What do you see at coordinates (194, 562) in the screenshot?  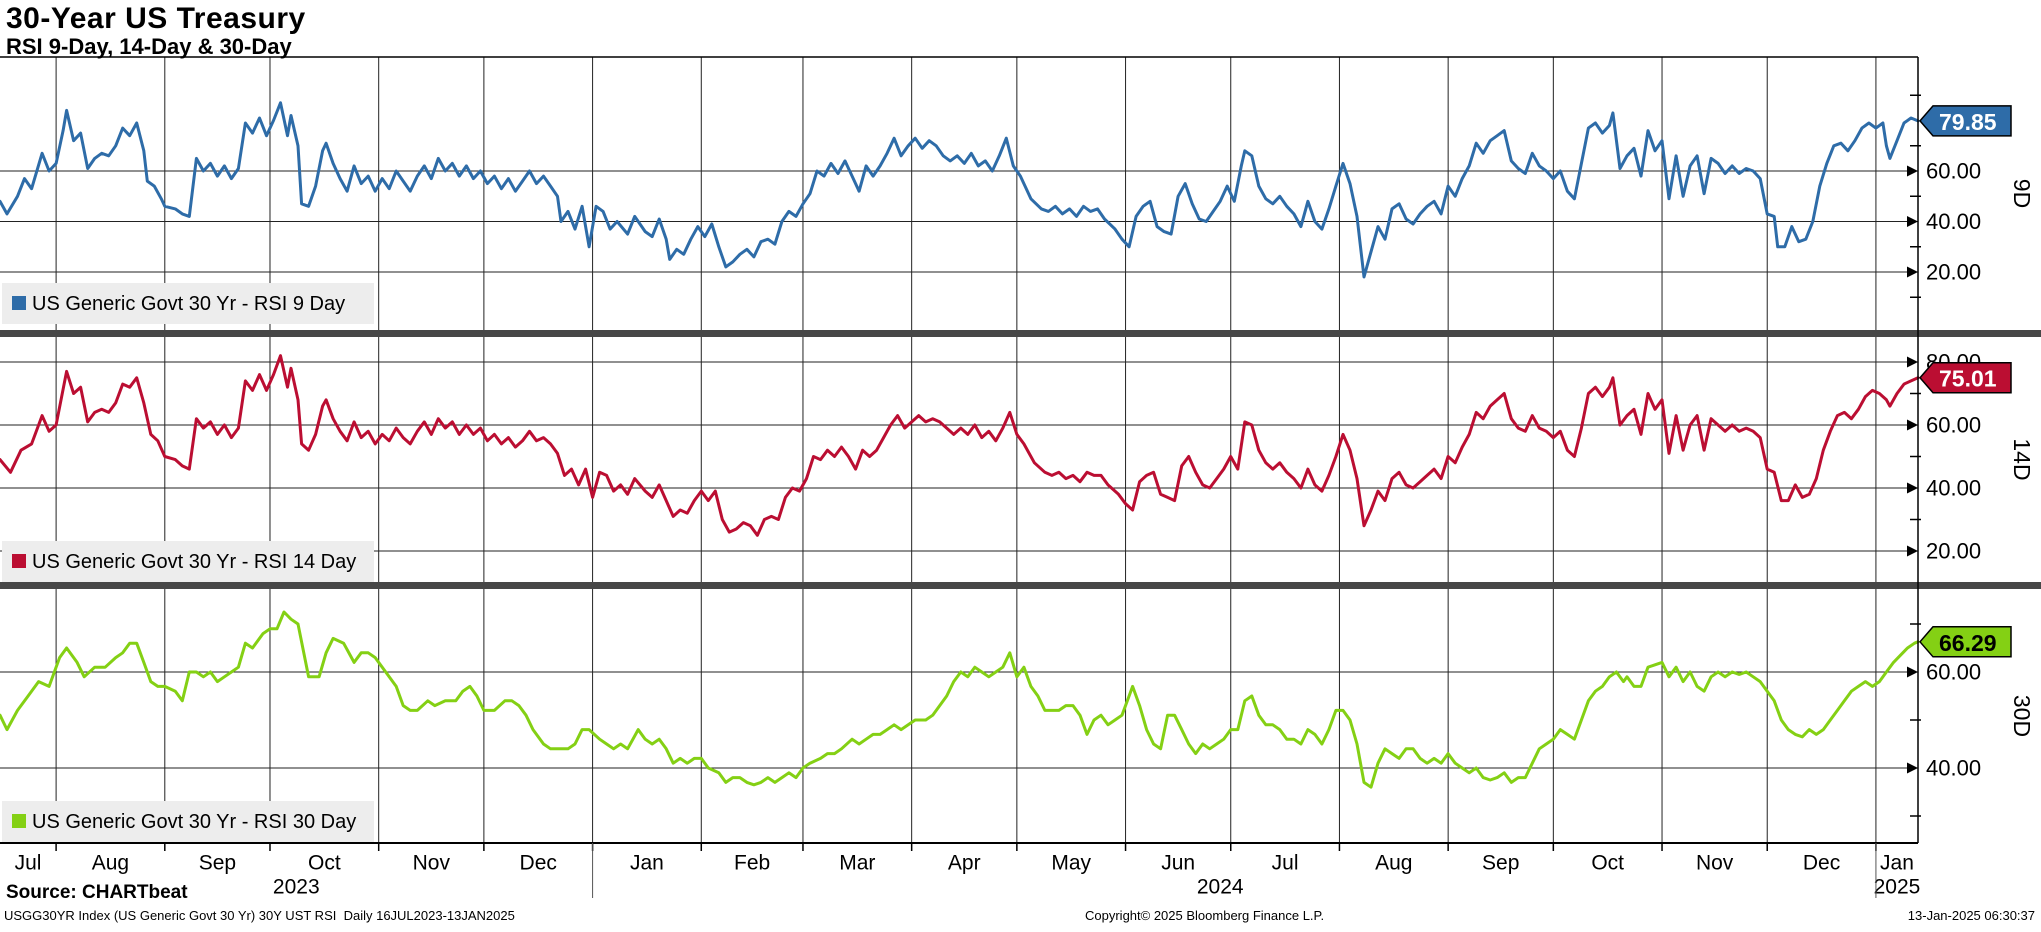 I see `legend-label: US Generic Govt 30 Yr - RSI 14 Day` at bounding box center [194, 562].